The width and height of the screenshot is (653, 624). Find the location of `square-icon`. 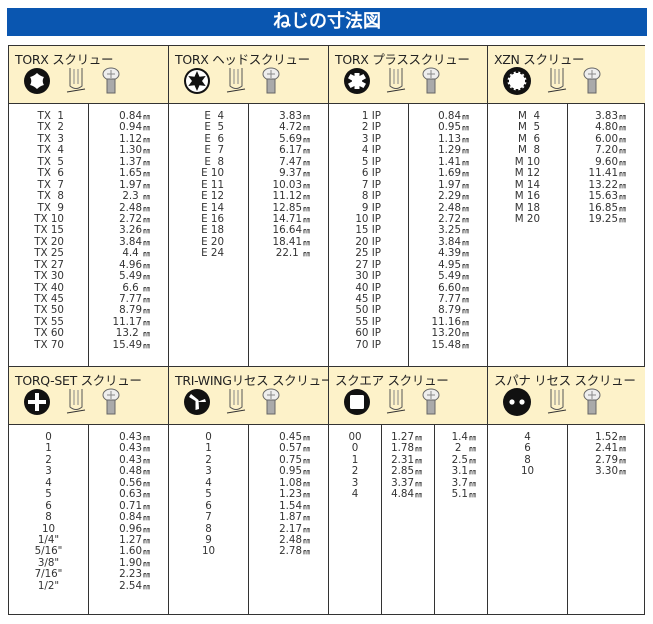

square-icon is located at coordinates (357, 404).